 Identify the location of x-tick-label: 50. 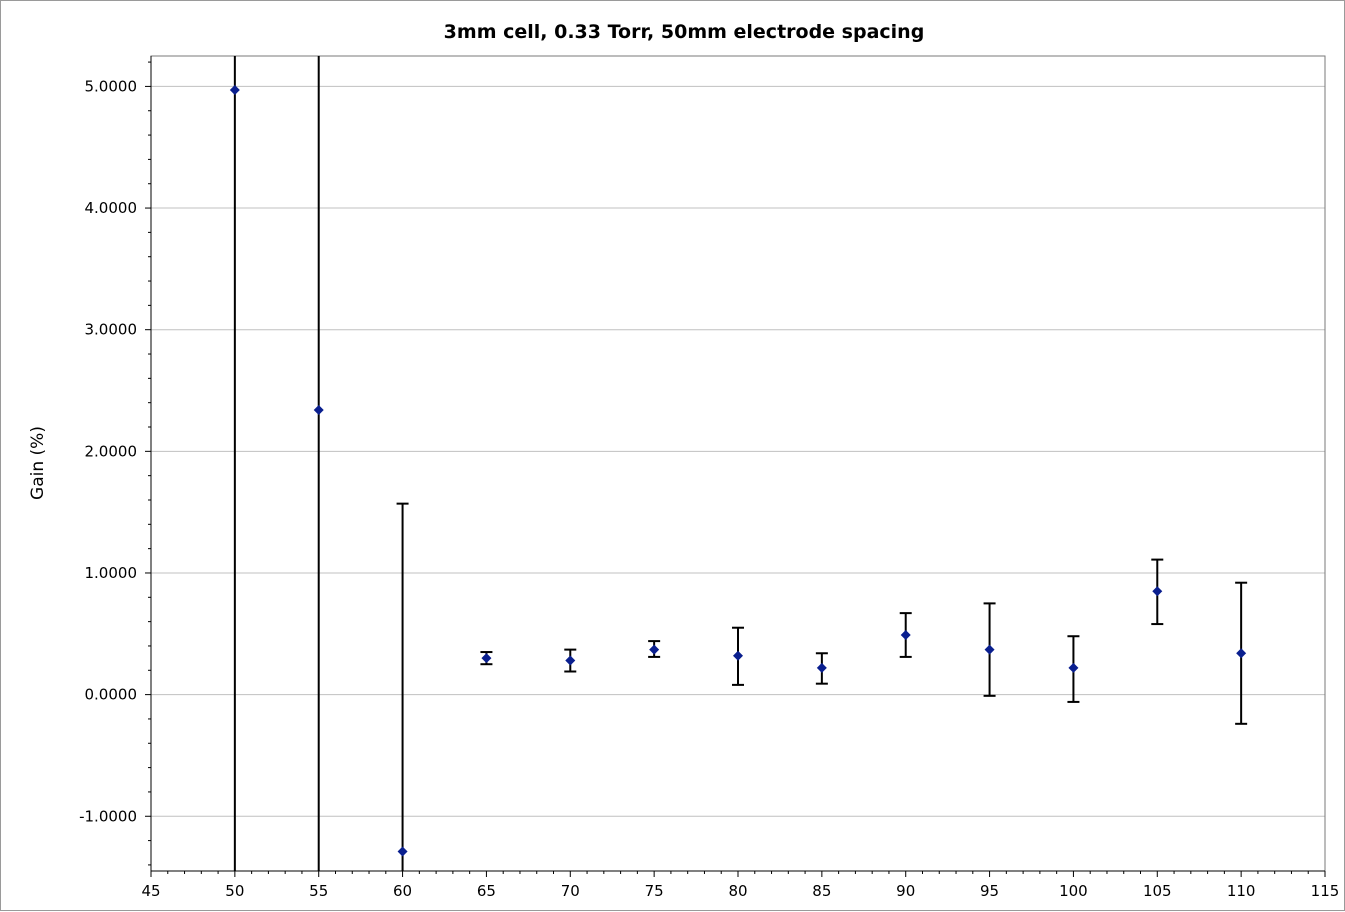
(234, 891).